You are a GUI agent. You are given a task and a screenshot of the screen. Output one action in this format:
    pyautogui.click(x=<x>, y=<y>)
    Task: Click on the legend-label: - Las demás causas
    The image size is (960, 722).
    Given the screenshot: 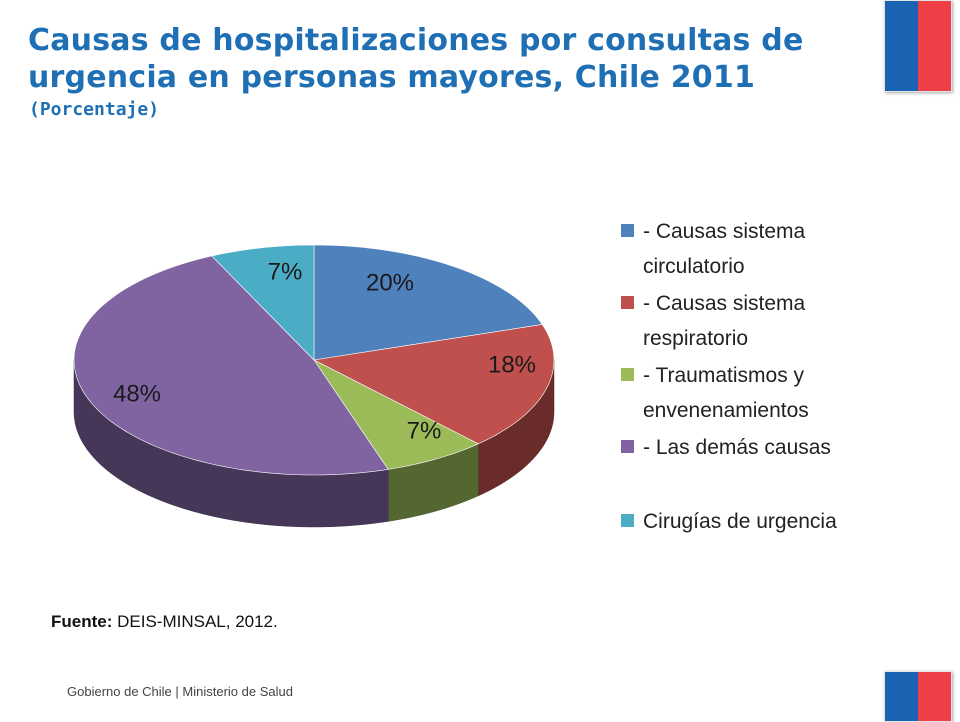 What is the action you would take?
    pyautogui.click(x=737, y=447)
    